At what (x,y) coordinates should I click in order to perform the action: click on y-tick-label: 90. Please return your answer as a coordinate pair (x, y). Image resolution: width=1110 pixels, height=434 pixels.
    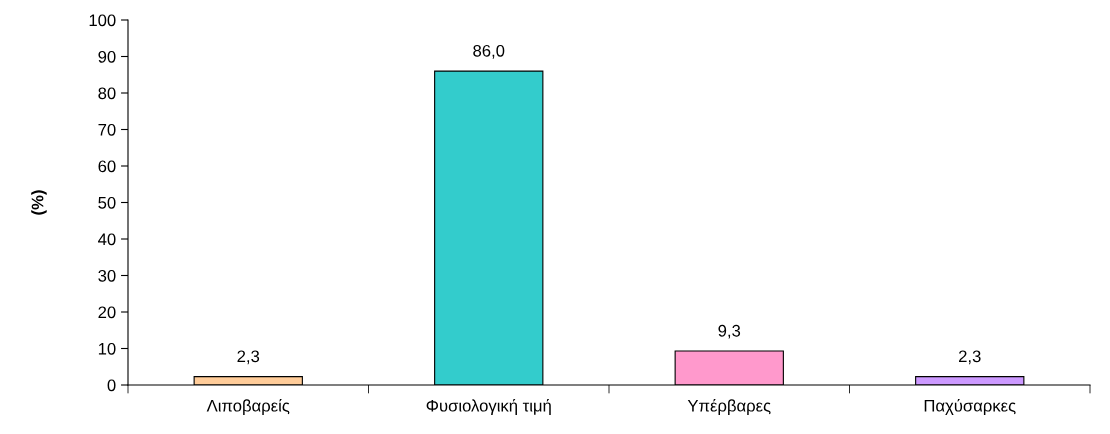
    Looking at the image, I should click on (107, 56).